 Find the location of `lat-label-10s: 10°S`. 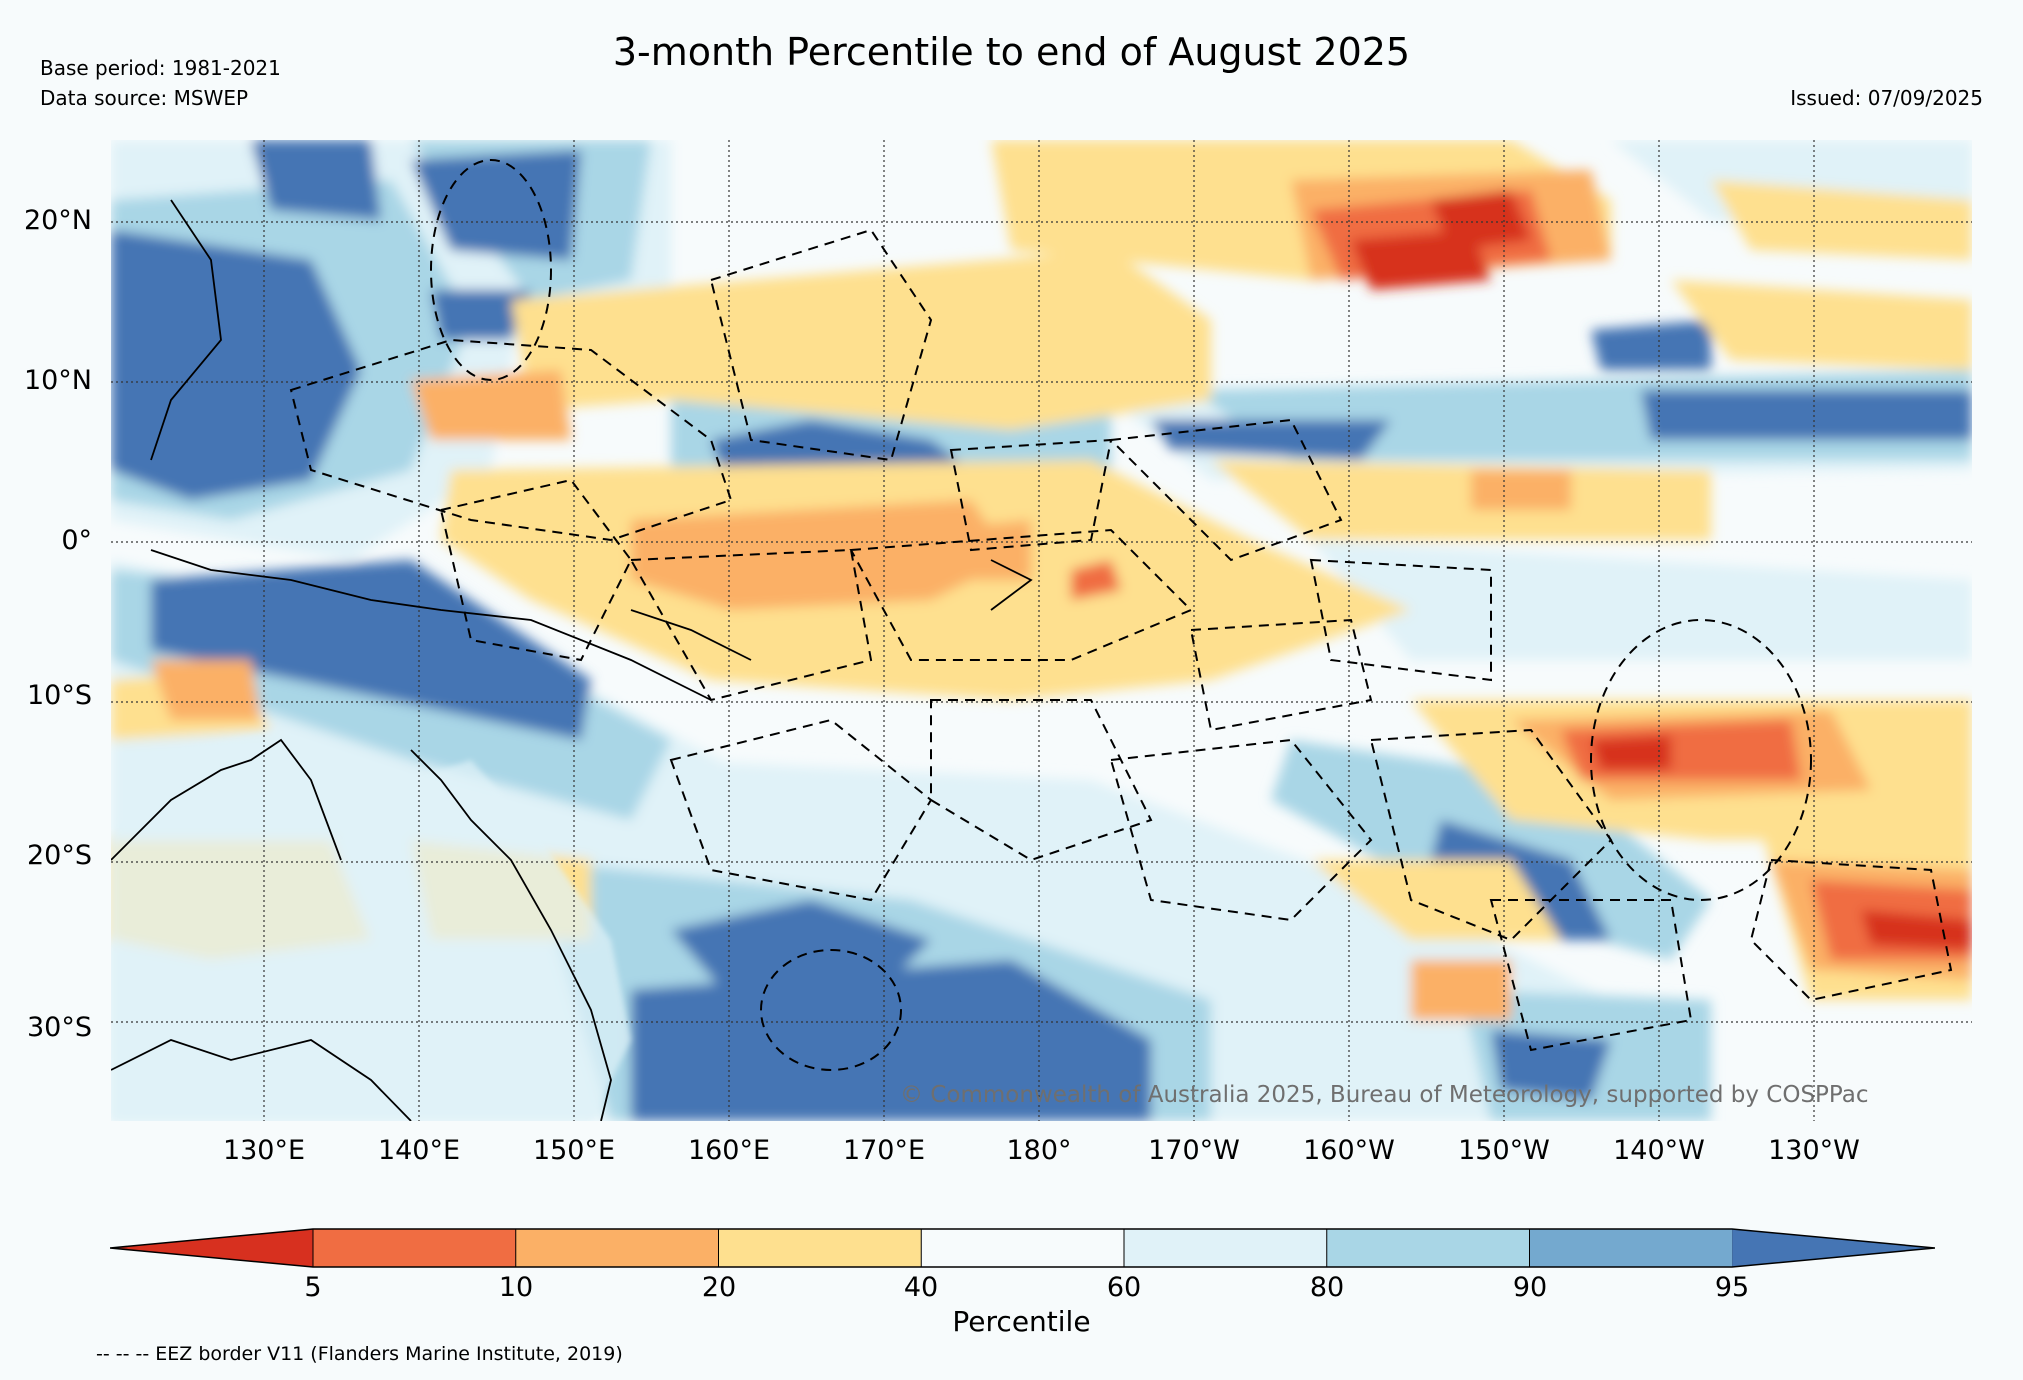

lat-label-10s: 10°S is located at coordinates (59, 695).